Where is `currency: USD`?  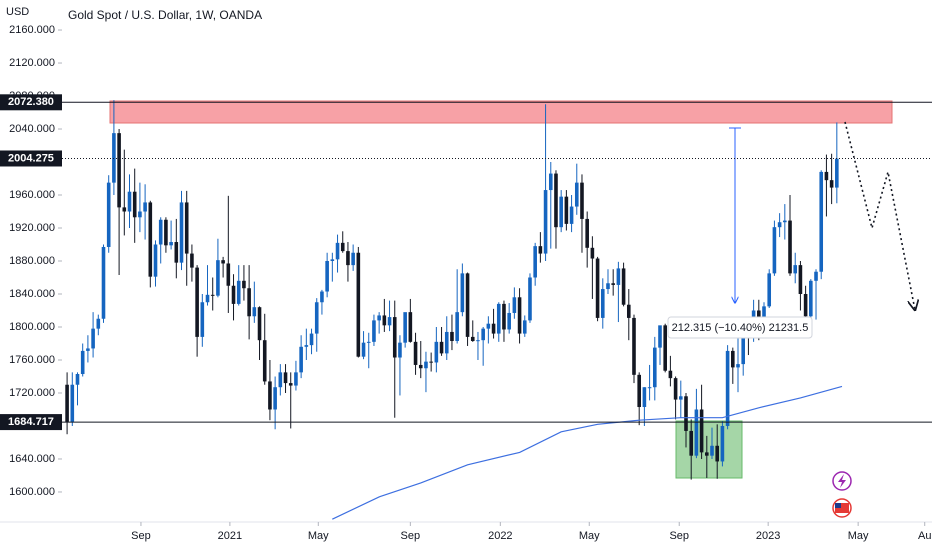 currency: USD is located at coordinates (17, 12).